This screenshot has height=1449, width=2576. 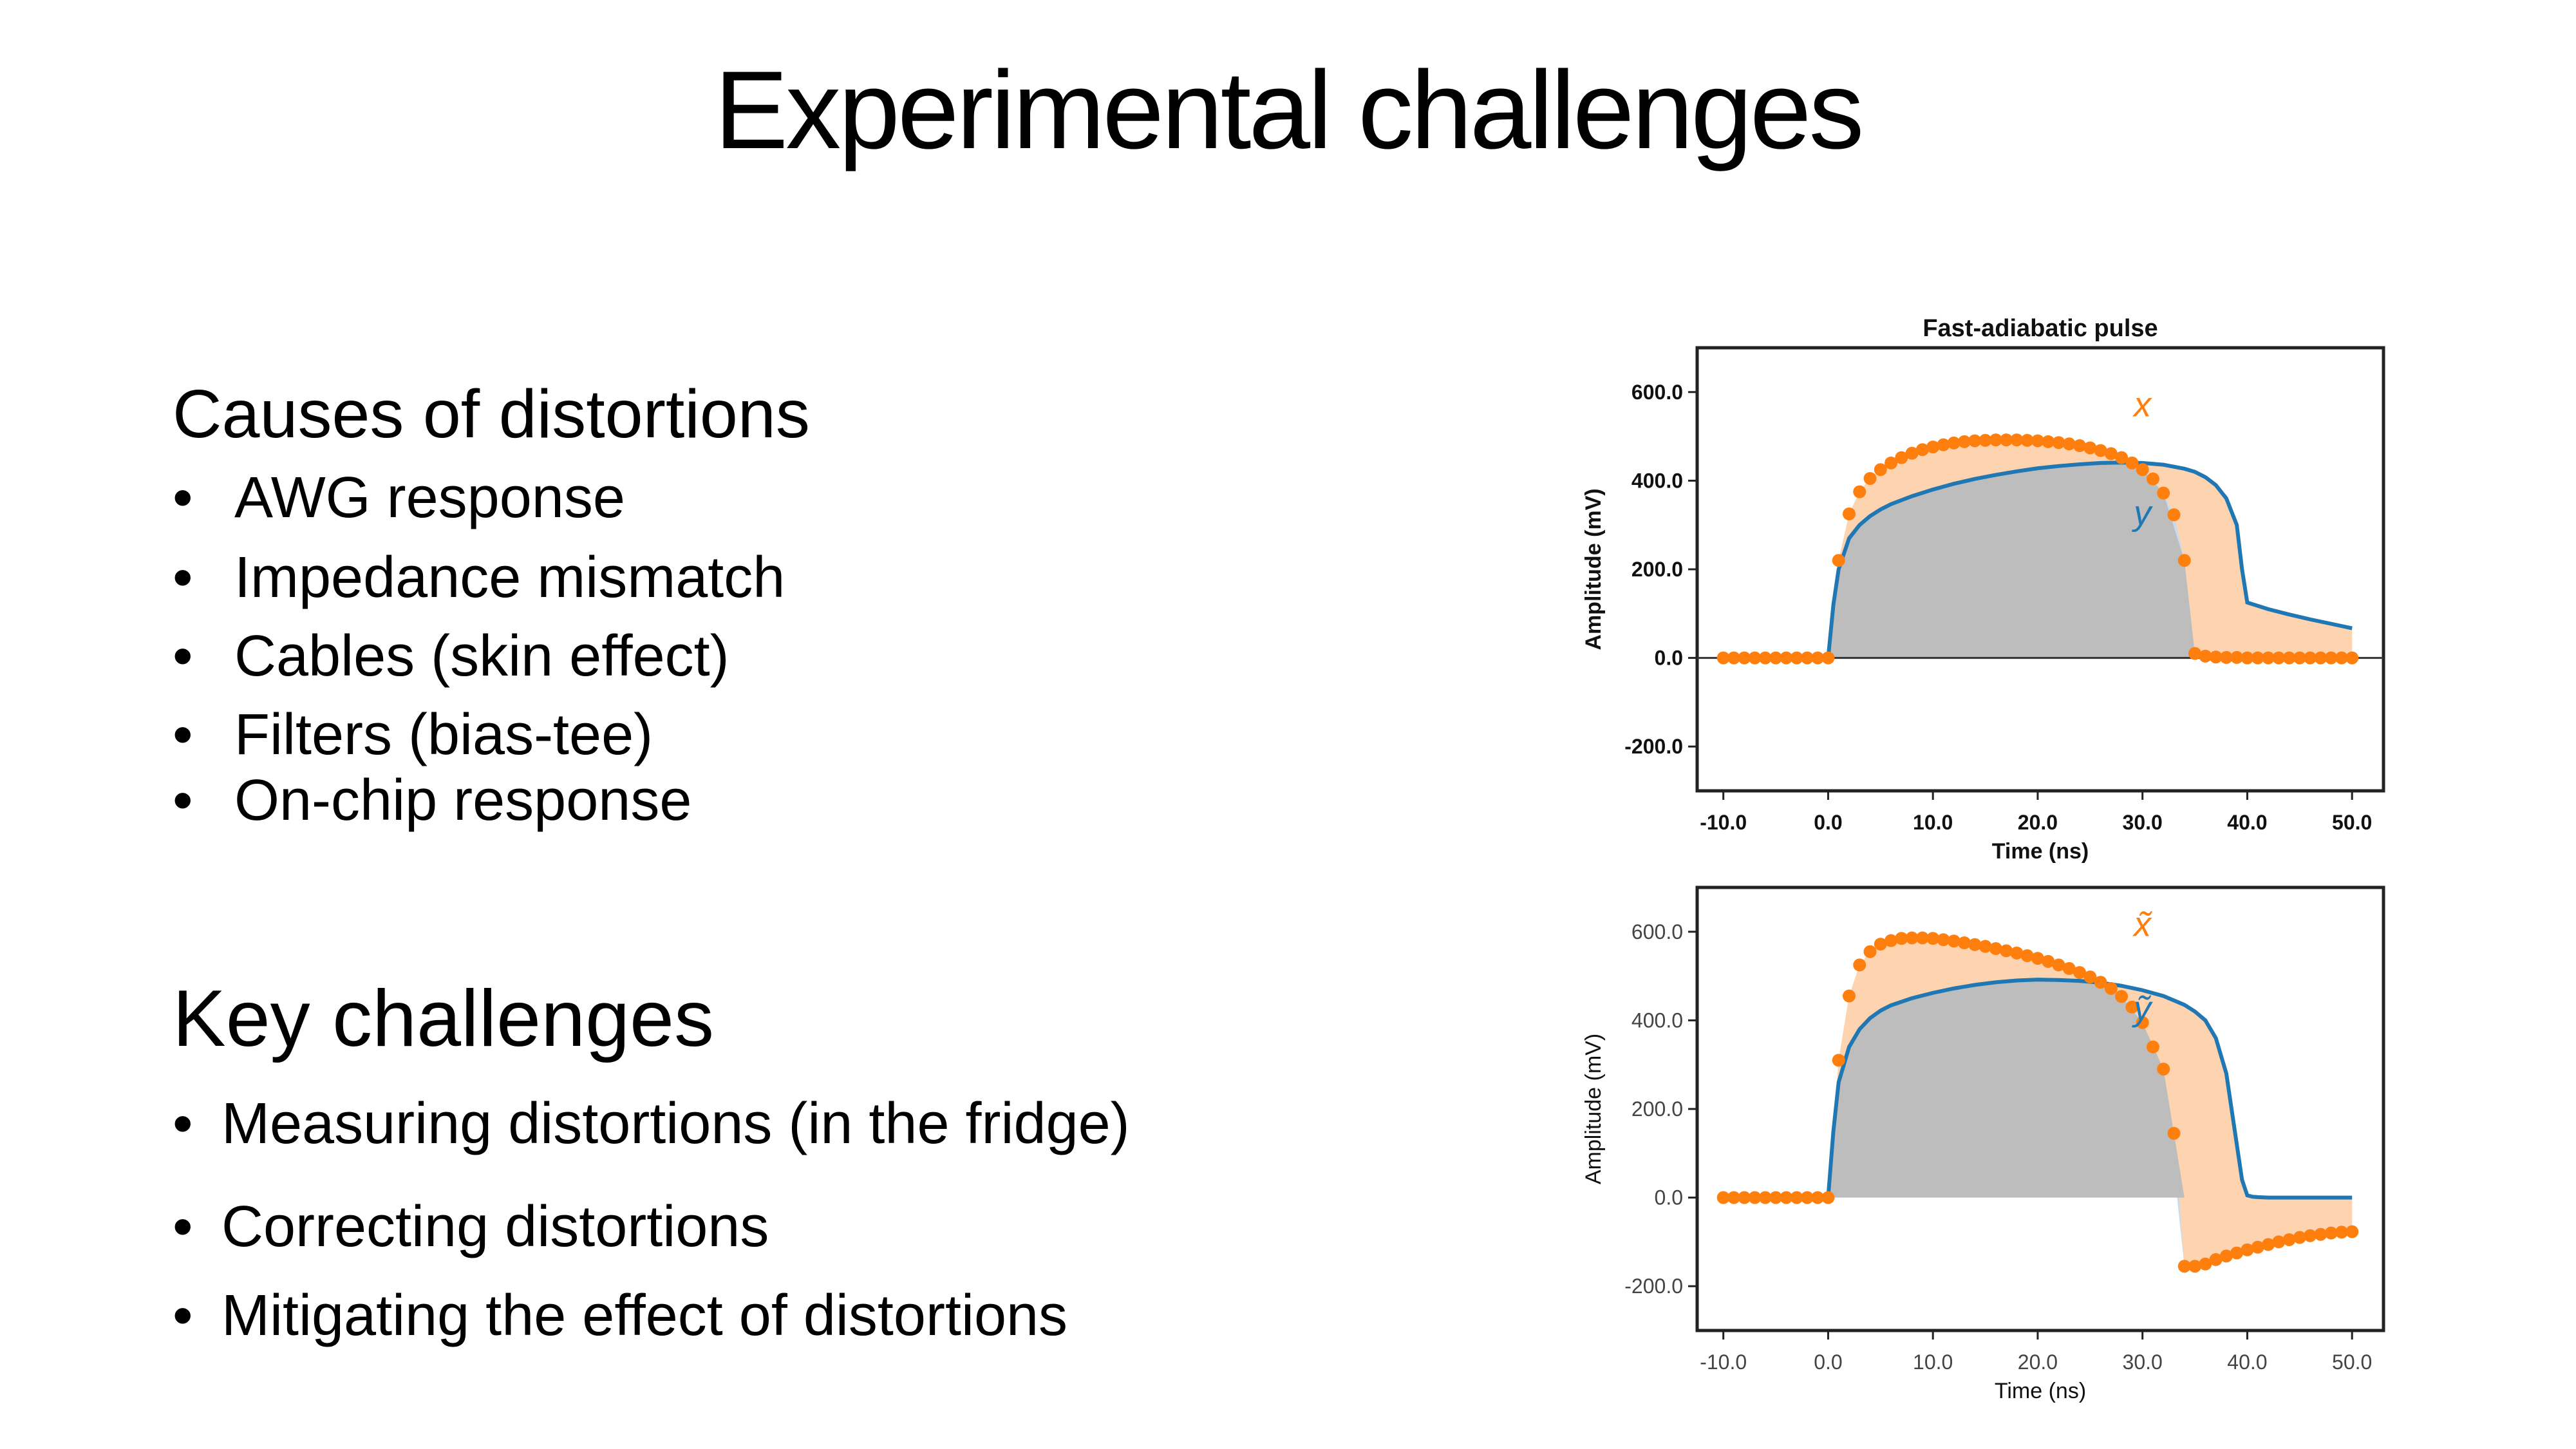 What do you see at coordinates (471, 1227) in the screenshot?
I see `list-item: • Correcting distortions` at bounding box center [471, 1227].